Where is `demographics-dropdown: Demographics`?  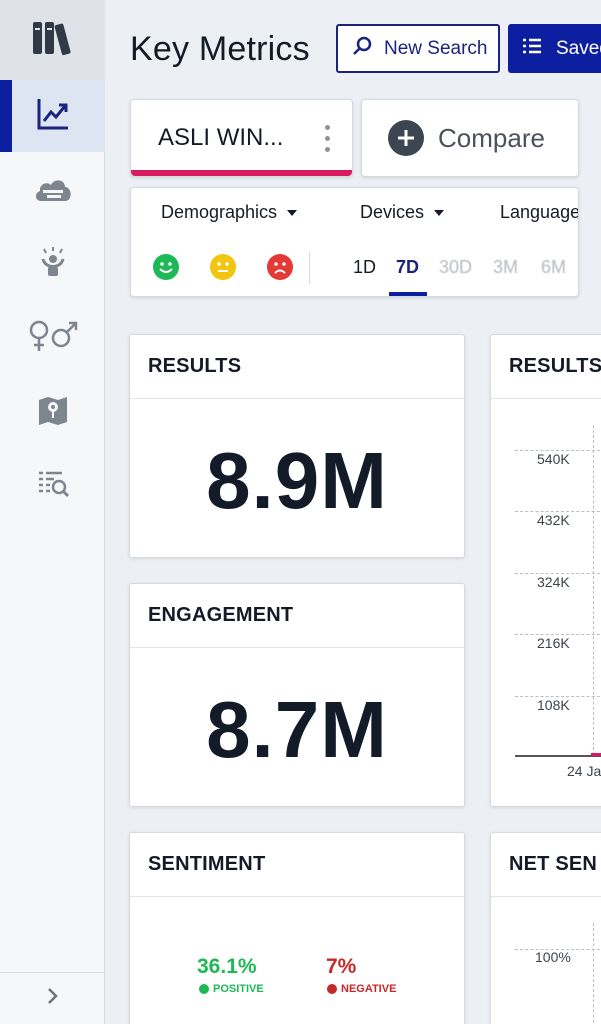 demographics-dropdown: Demographics is located at coordinates (229, 212).